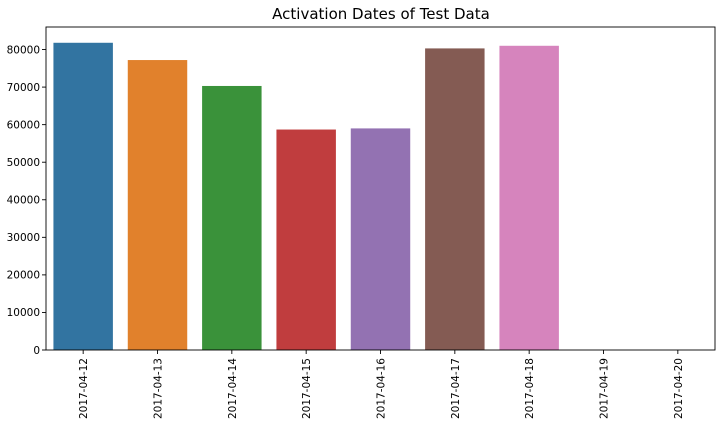  Describe the element at coordinates (307, 388) in the screenshot. I see `x-tick-label: 2017-04-15` at that location.